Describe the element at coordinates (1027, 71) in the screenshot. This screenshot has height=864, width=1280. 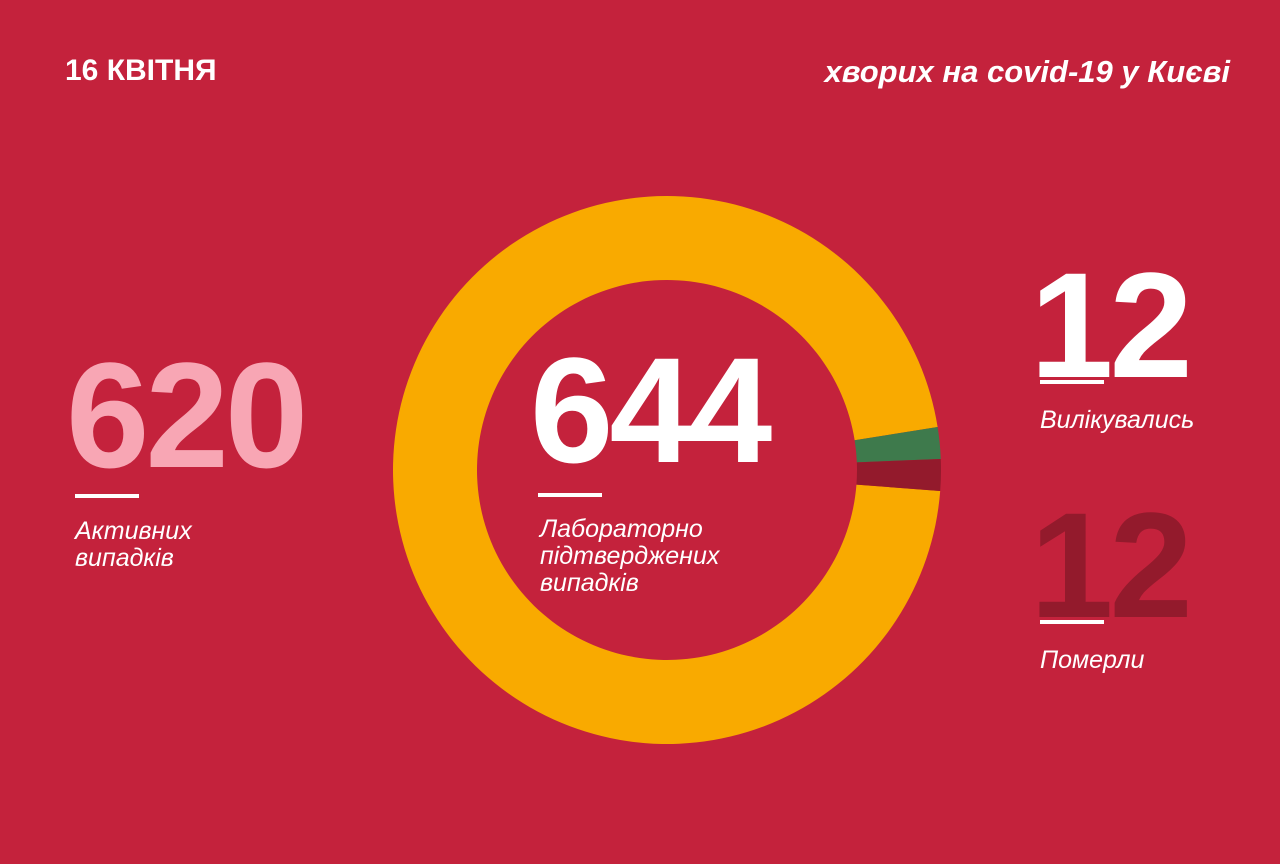
I see `subtitle: хворих на covid-19 у Києві` at that location.